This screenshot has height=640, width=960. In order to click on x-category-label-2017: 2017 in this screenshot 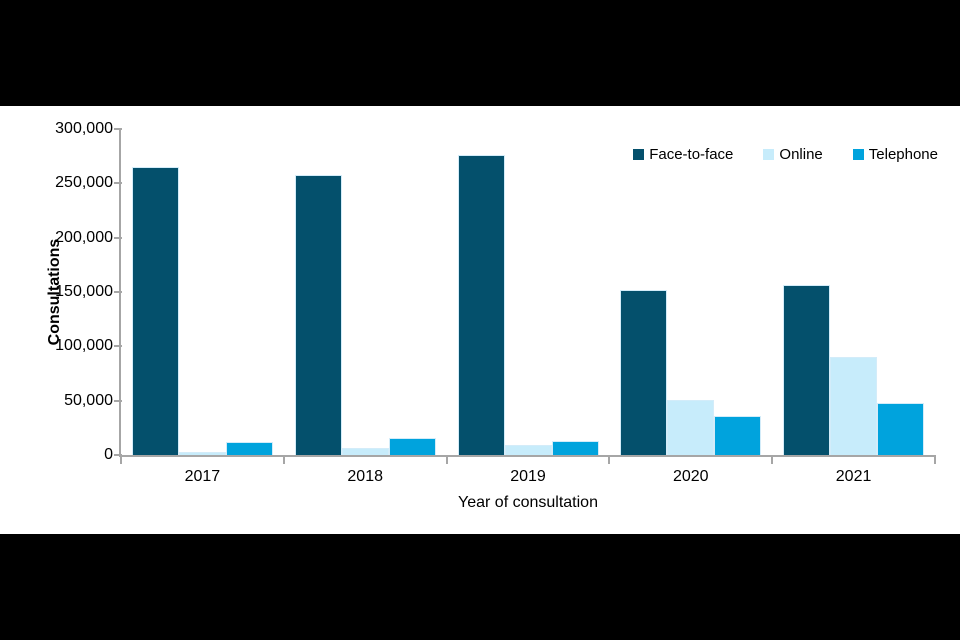, I will do `click(202, 476)`.